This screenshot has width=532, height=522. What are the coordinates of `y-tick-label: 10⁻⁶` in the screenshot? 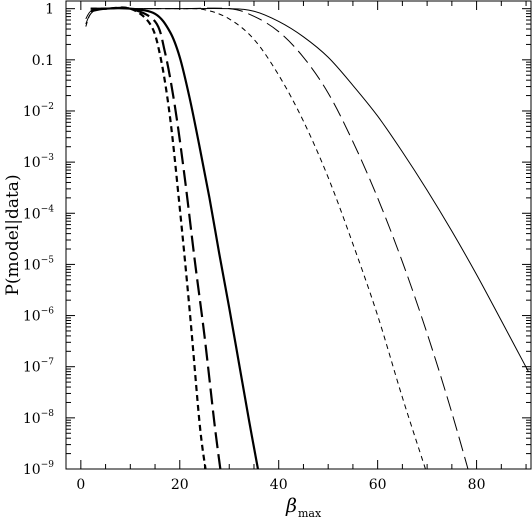 It's located at (38, 316).